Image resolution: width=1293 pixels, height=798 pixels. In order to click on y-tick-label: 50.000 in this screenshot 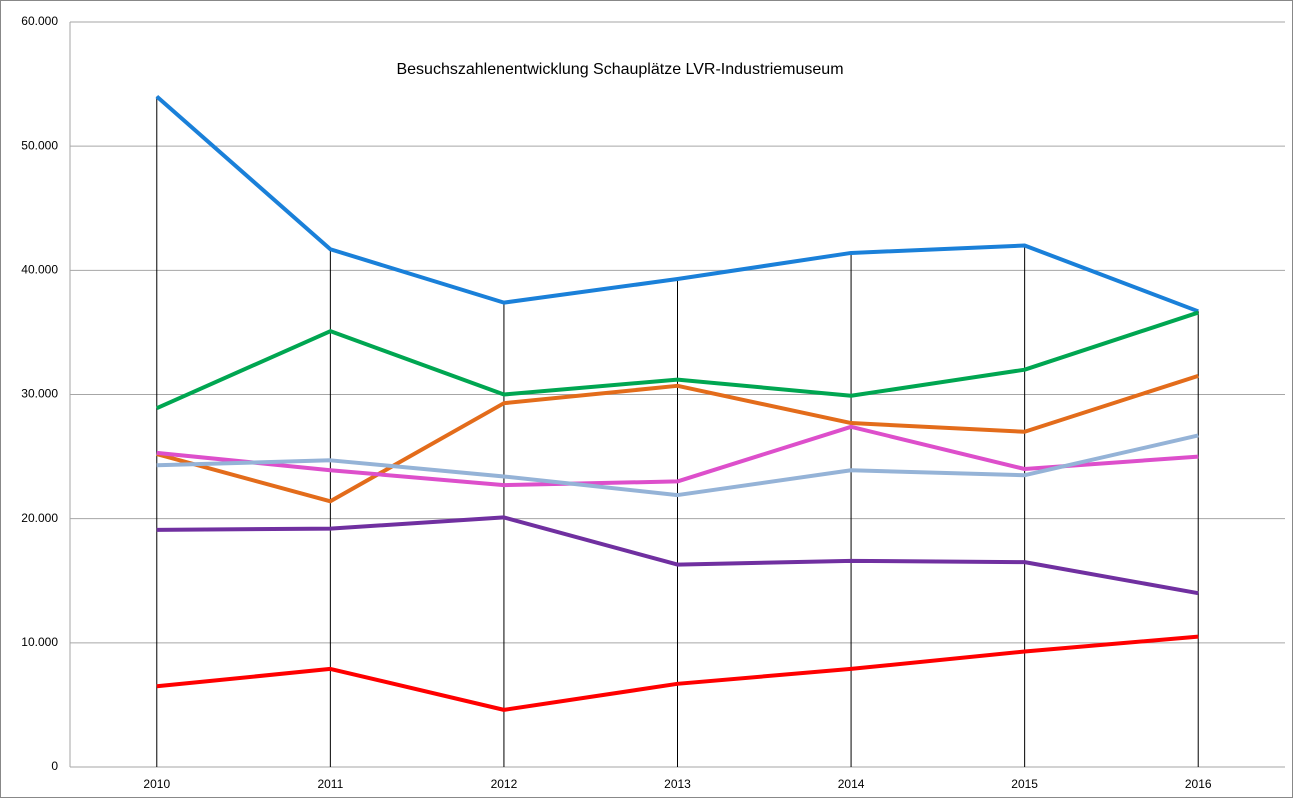, I will do `click(39, 145)`.